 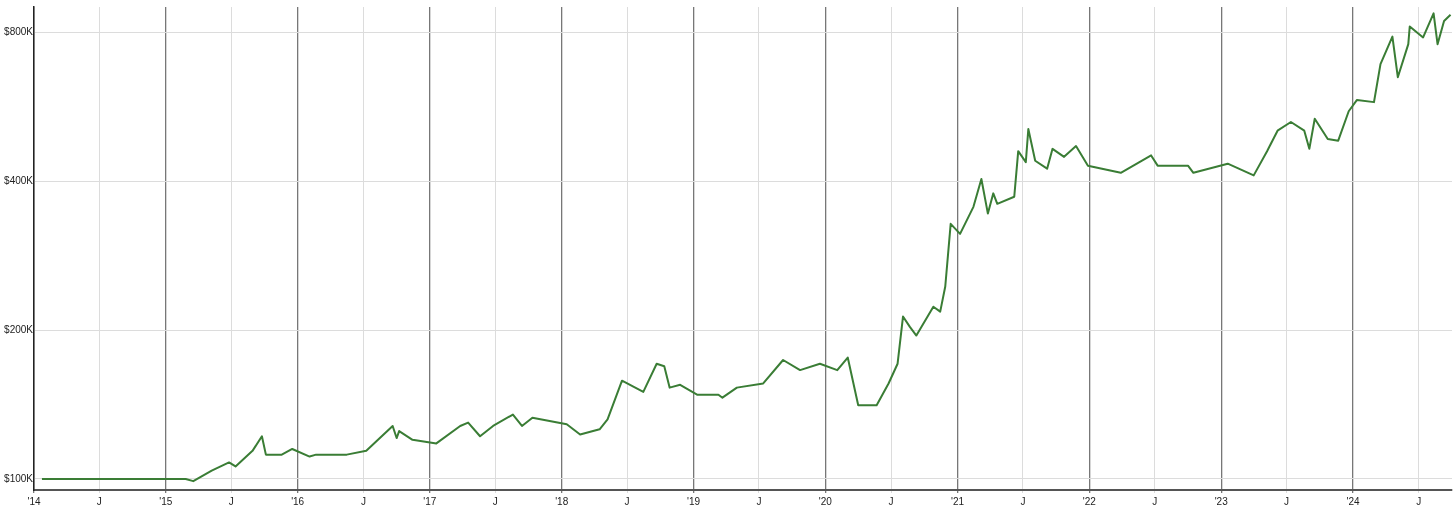 What do you see at coordinates (825, 501) in the screenshot?
I see `x-tick-label: '20` at bounding box center [825, 501].